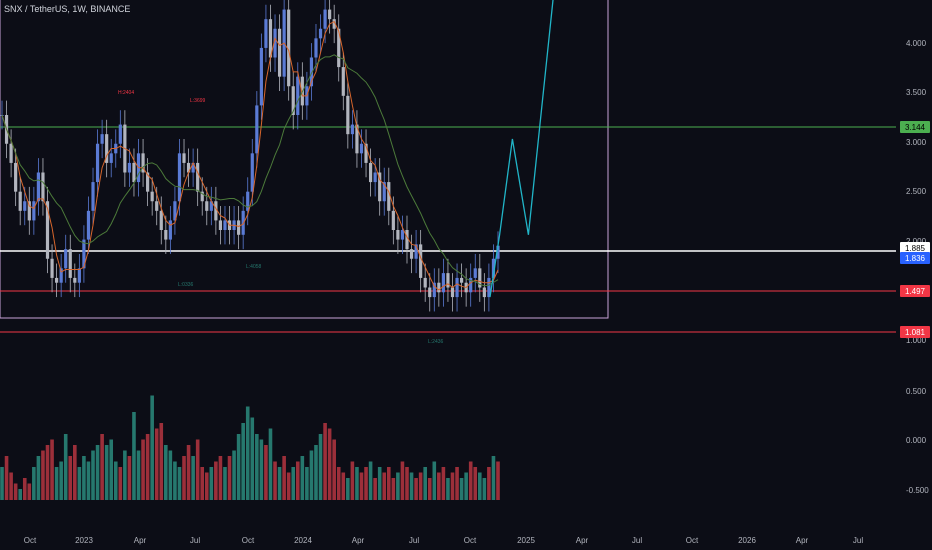  What do you see at coordinates (67, 9) in the screenshot?
I see `chart-title: SNX / TetherUS, 1W, BINANCE` at bounding box center [67, 9].